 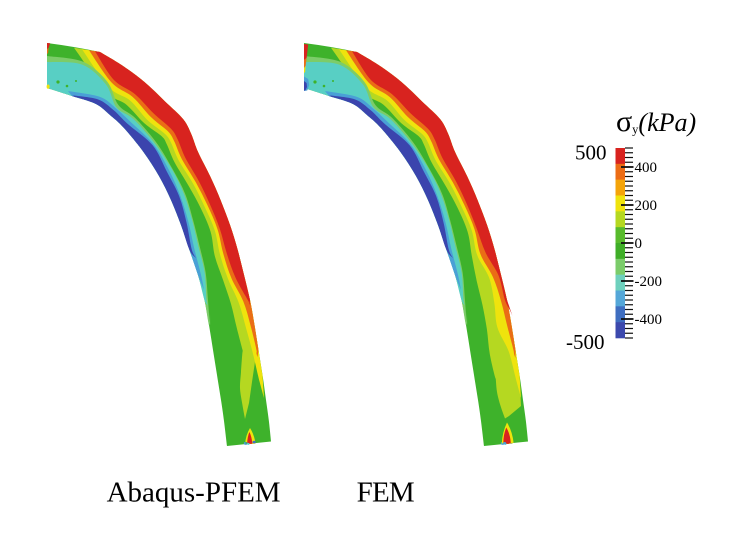 What do you see at coordinates (194, 493) in the screenshot?
I see `svg-text: Abaqus-PFEM` at bounding box center [194, 493].